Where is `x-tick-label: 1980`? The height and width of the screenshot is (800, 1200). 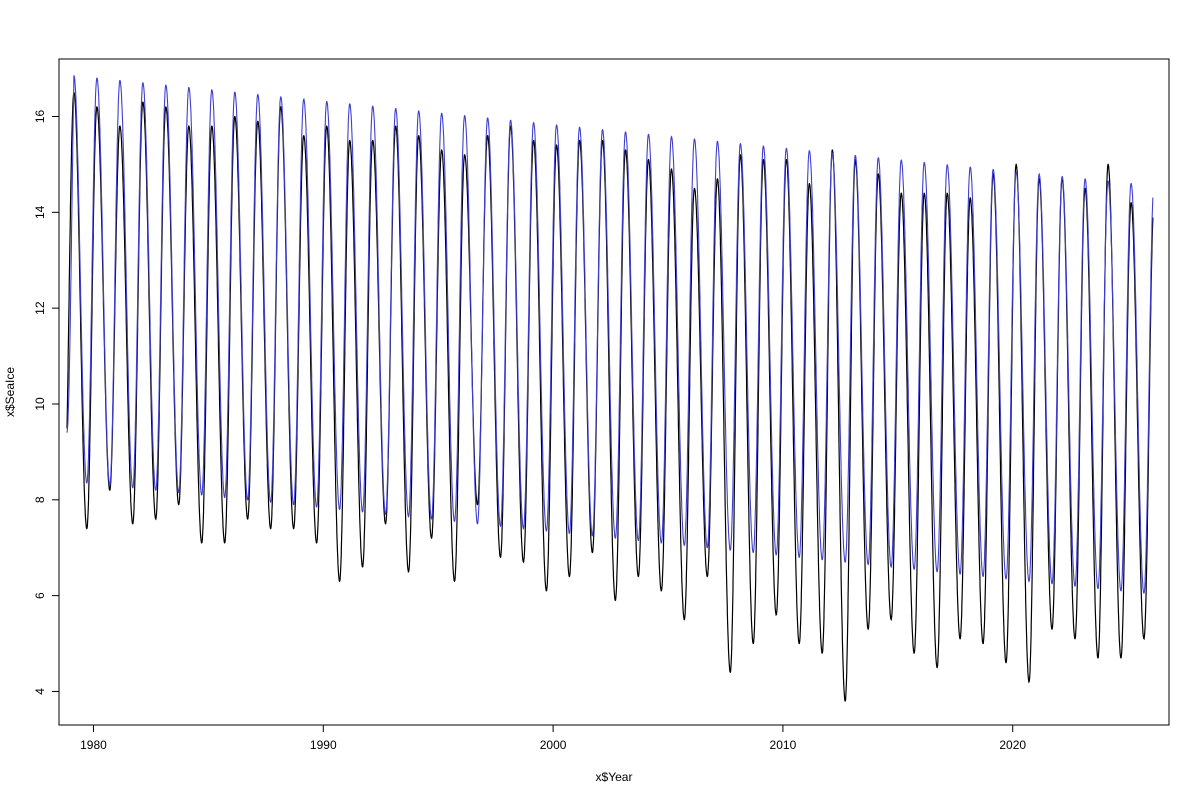
x-tick-label: 1980 is located at coordinates (93, 745).